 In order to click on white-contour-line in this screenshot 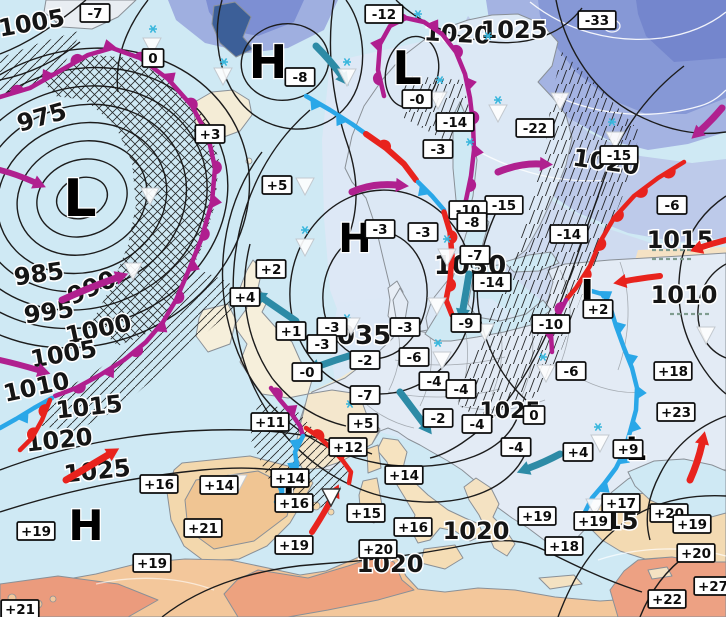, I will do `click(627, 21)`.